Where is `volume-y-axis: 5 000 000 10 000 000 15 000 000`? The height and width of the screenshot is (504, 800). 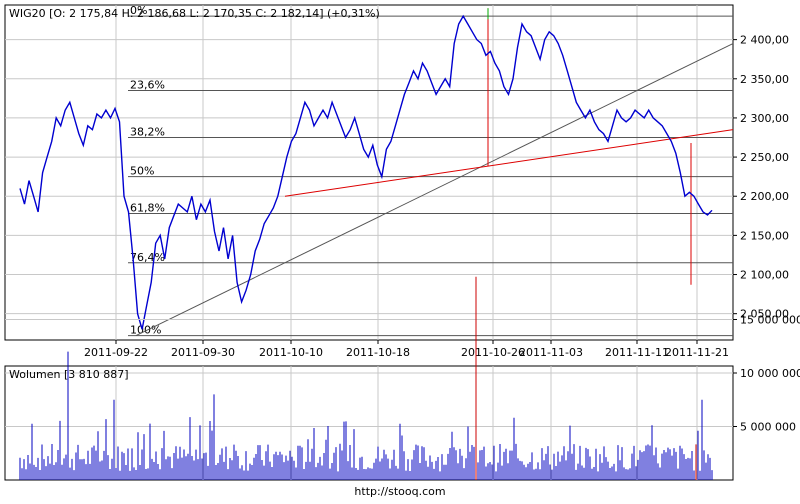
volume-y-axis: 5 000 000 10 000 000 15 000 000 is located at coordinates (766, 374).